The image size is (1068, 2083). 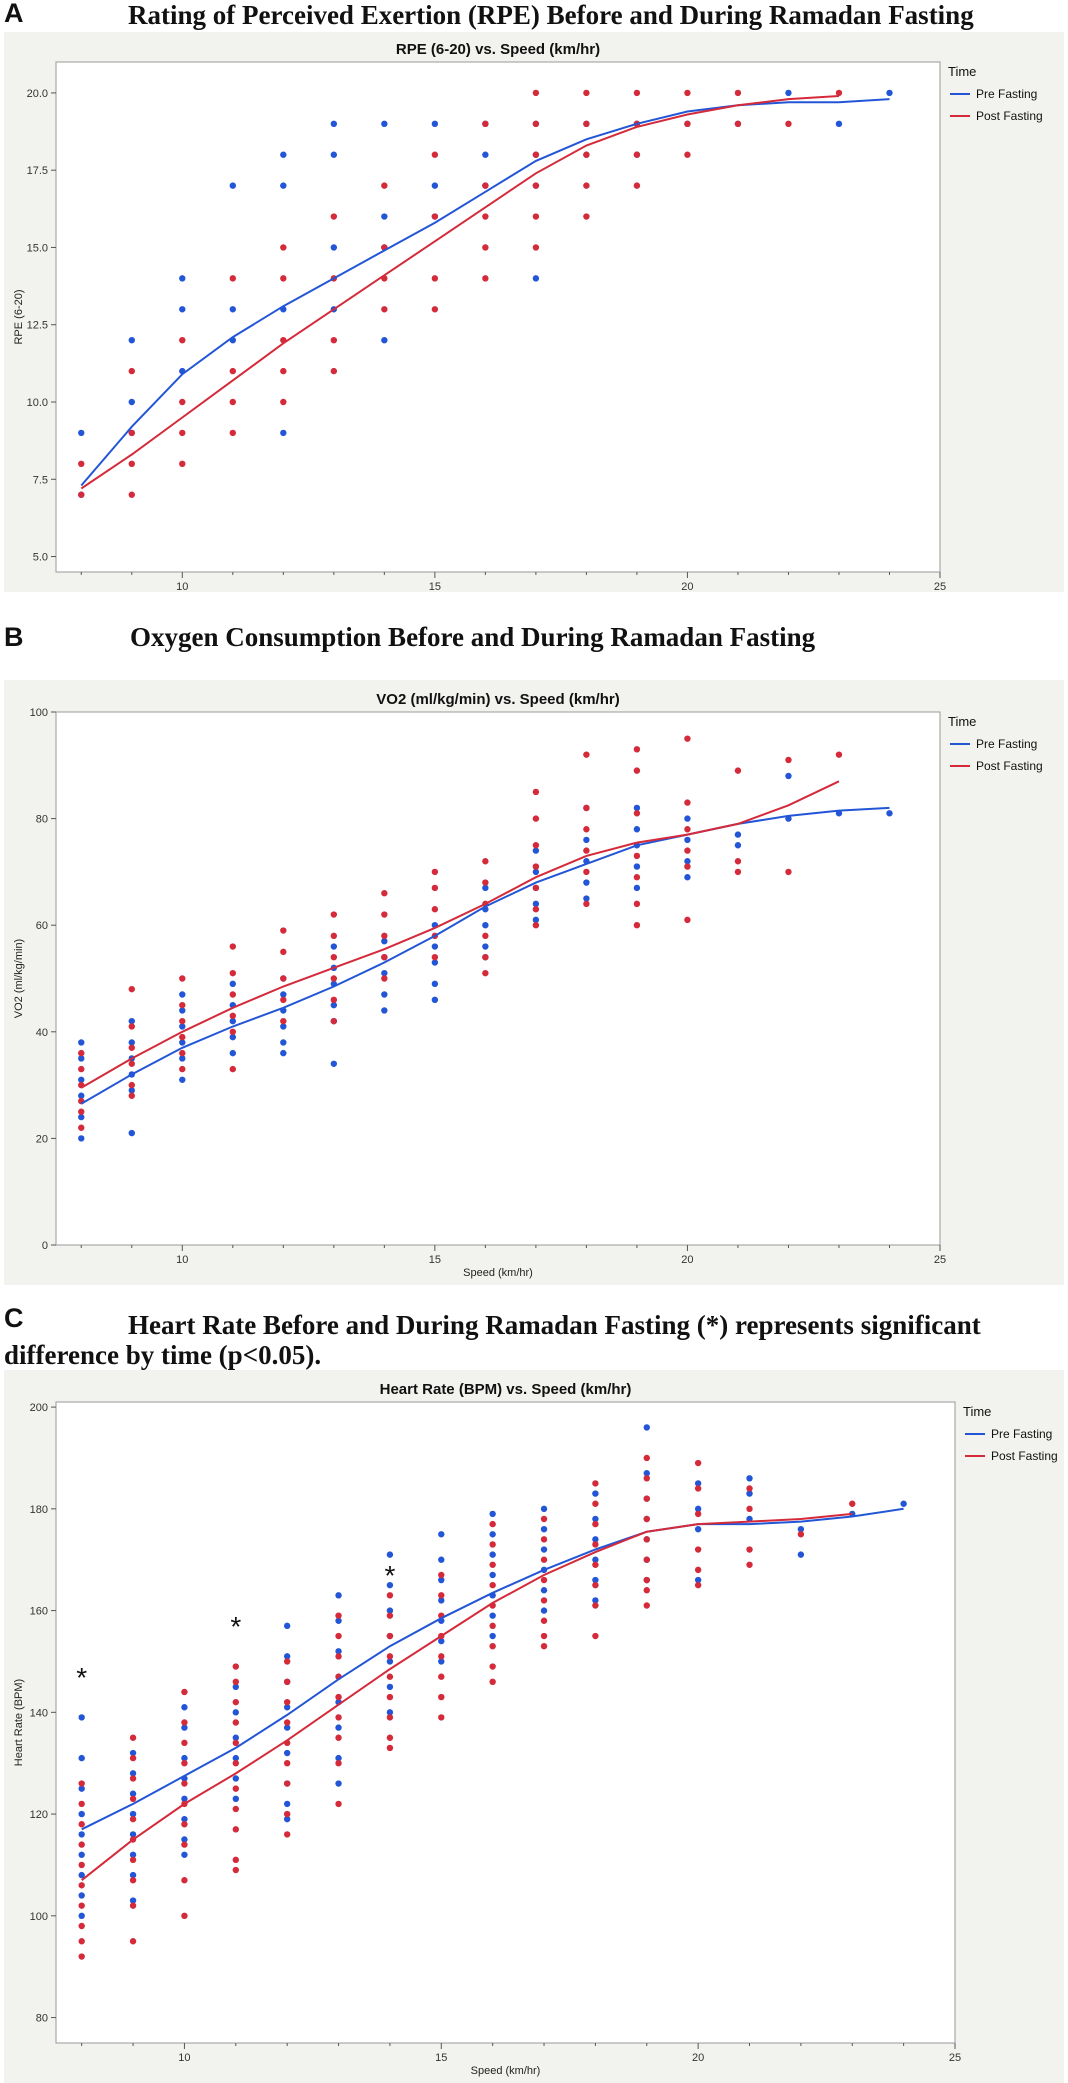 I want to click on legend-label: Pre Fasting, so click(x=1006, y=744).